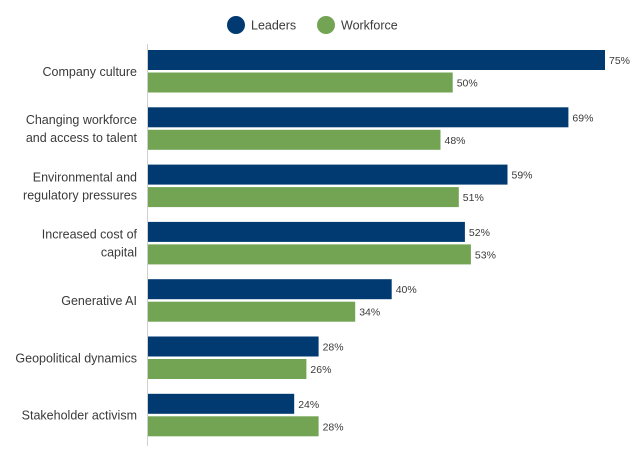 This screenshot has height=461, width=639. Describe the element at coordinates (85, 177) in the screenshot. I see `category-label-line: Environmental and` at that location.